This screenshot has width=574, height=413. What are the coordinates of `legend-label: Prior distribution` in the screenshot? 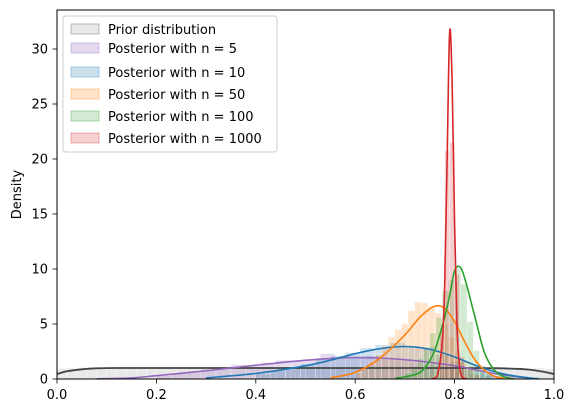 It's located at (162, 30).